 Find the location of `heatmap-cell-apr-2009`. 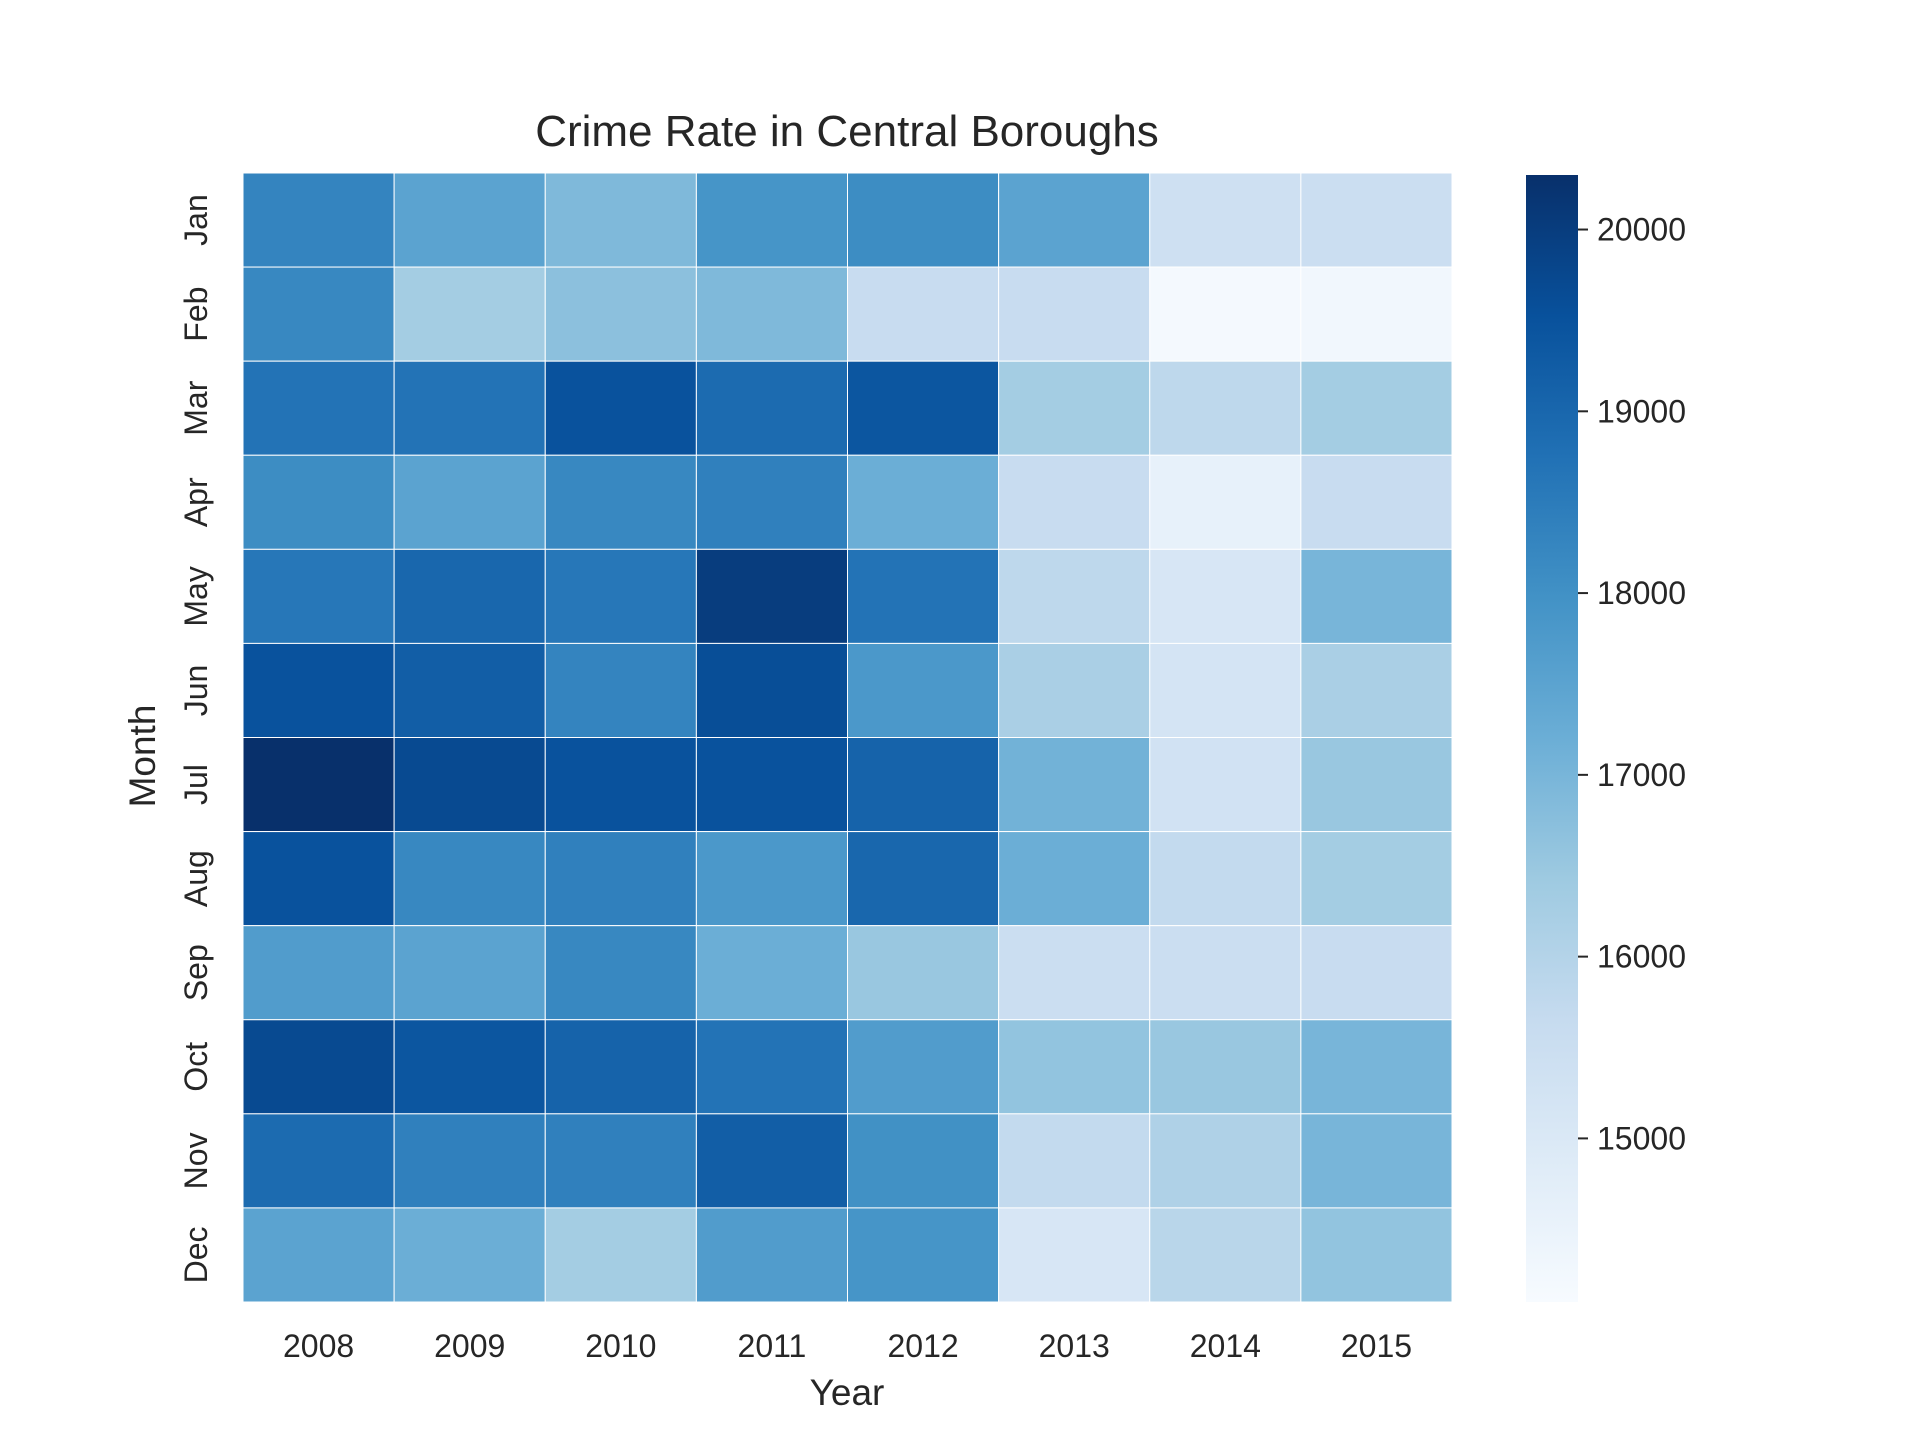

heatmap-cell-apr-2009 is located at coordinates (469, 502).